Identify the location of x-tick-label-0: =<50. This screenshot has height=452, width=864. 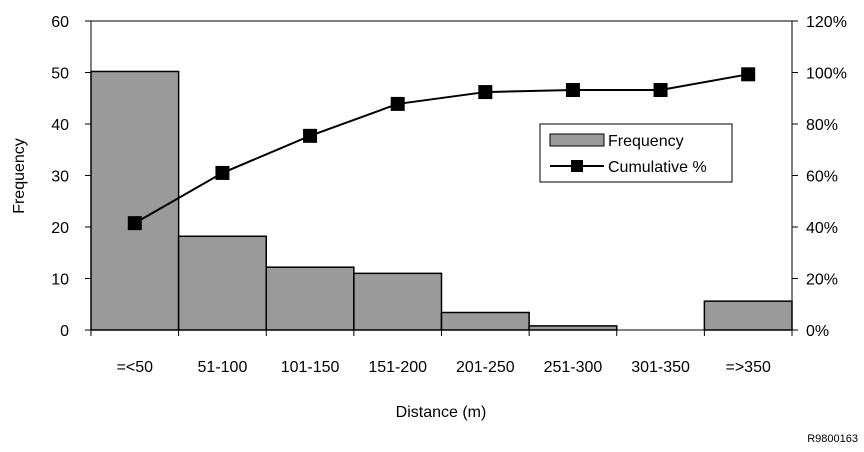
(135, 367).